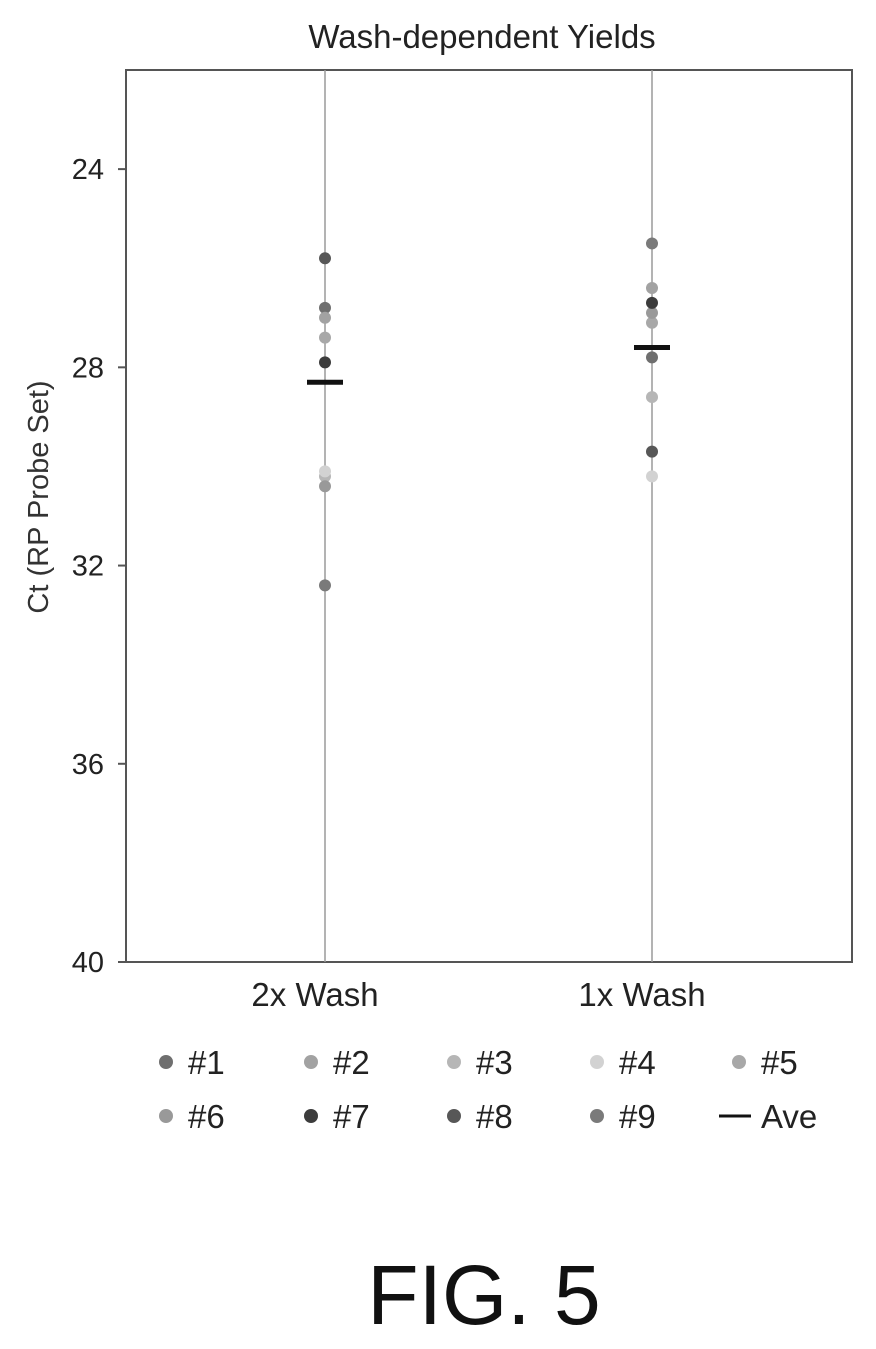  Describe the element at coordinates (652, 397) in the screenshot. I see `data-point-n3` at that location.